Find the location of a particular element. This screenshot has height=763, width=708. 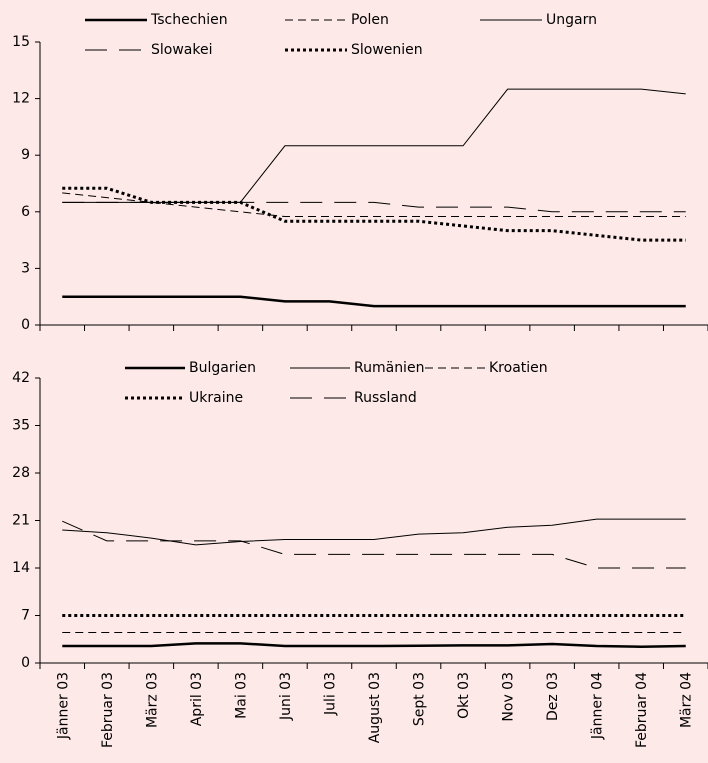

x-tick-label: Mai 03 is located at coordinates (241, 695).